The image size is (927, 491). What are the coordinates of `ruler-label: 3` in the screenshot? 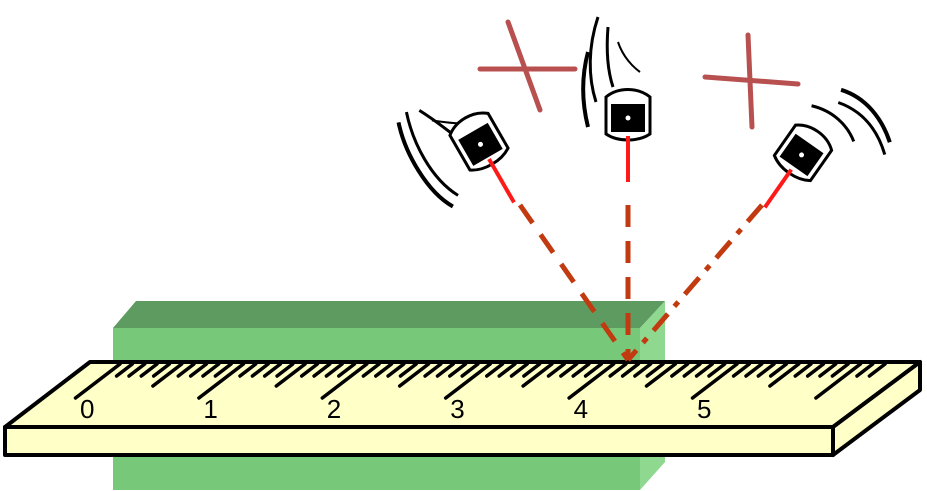 It's located at (457, 409).